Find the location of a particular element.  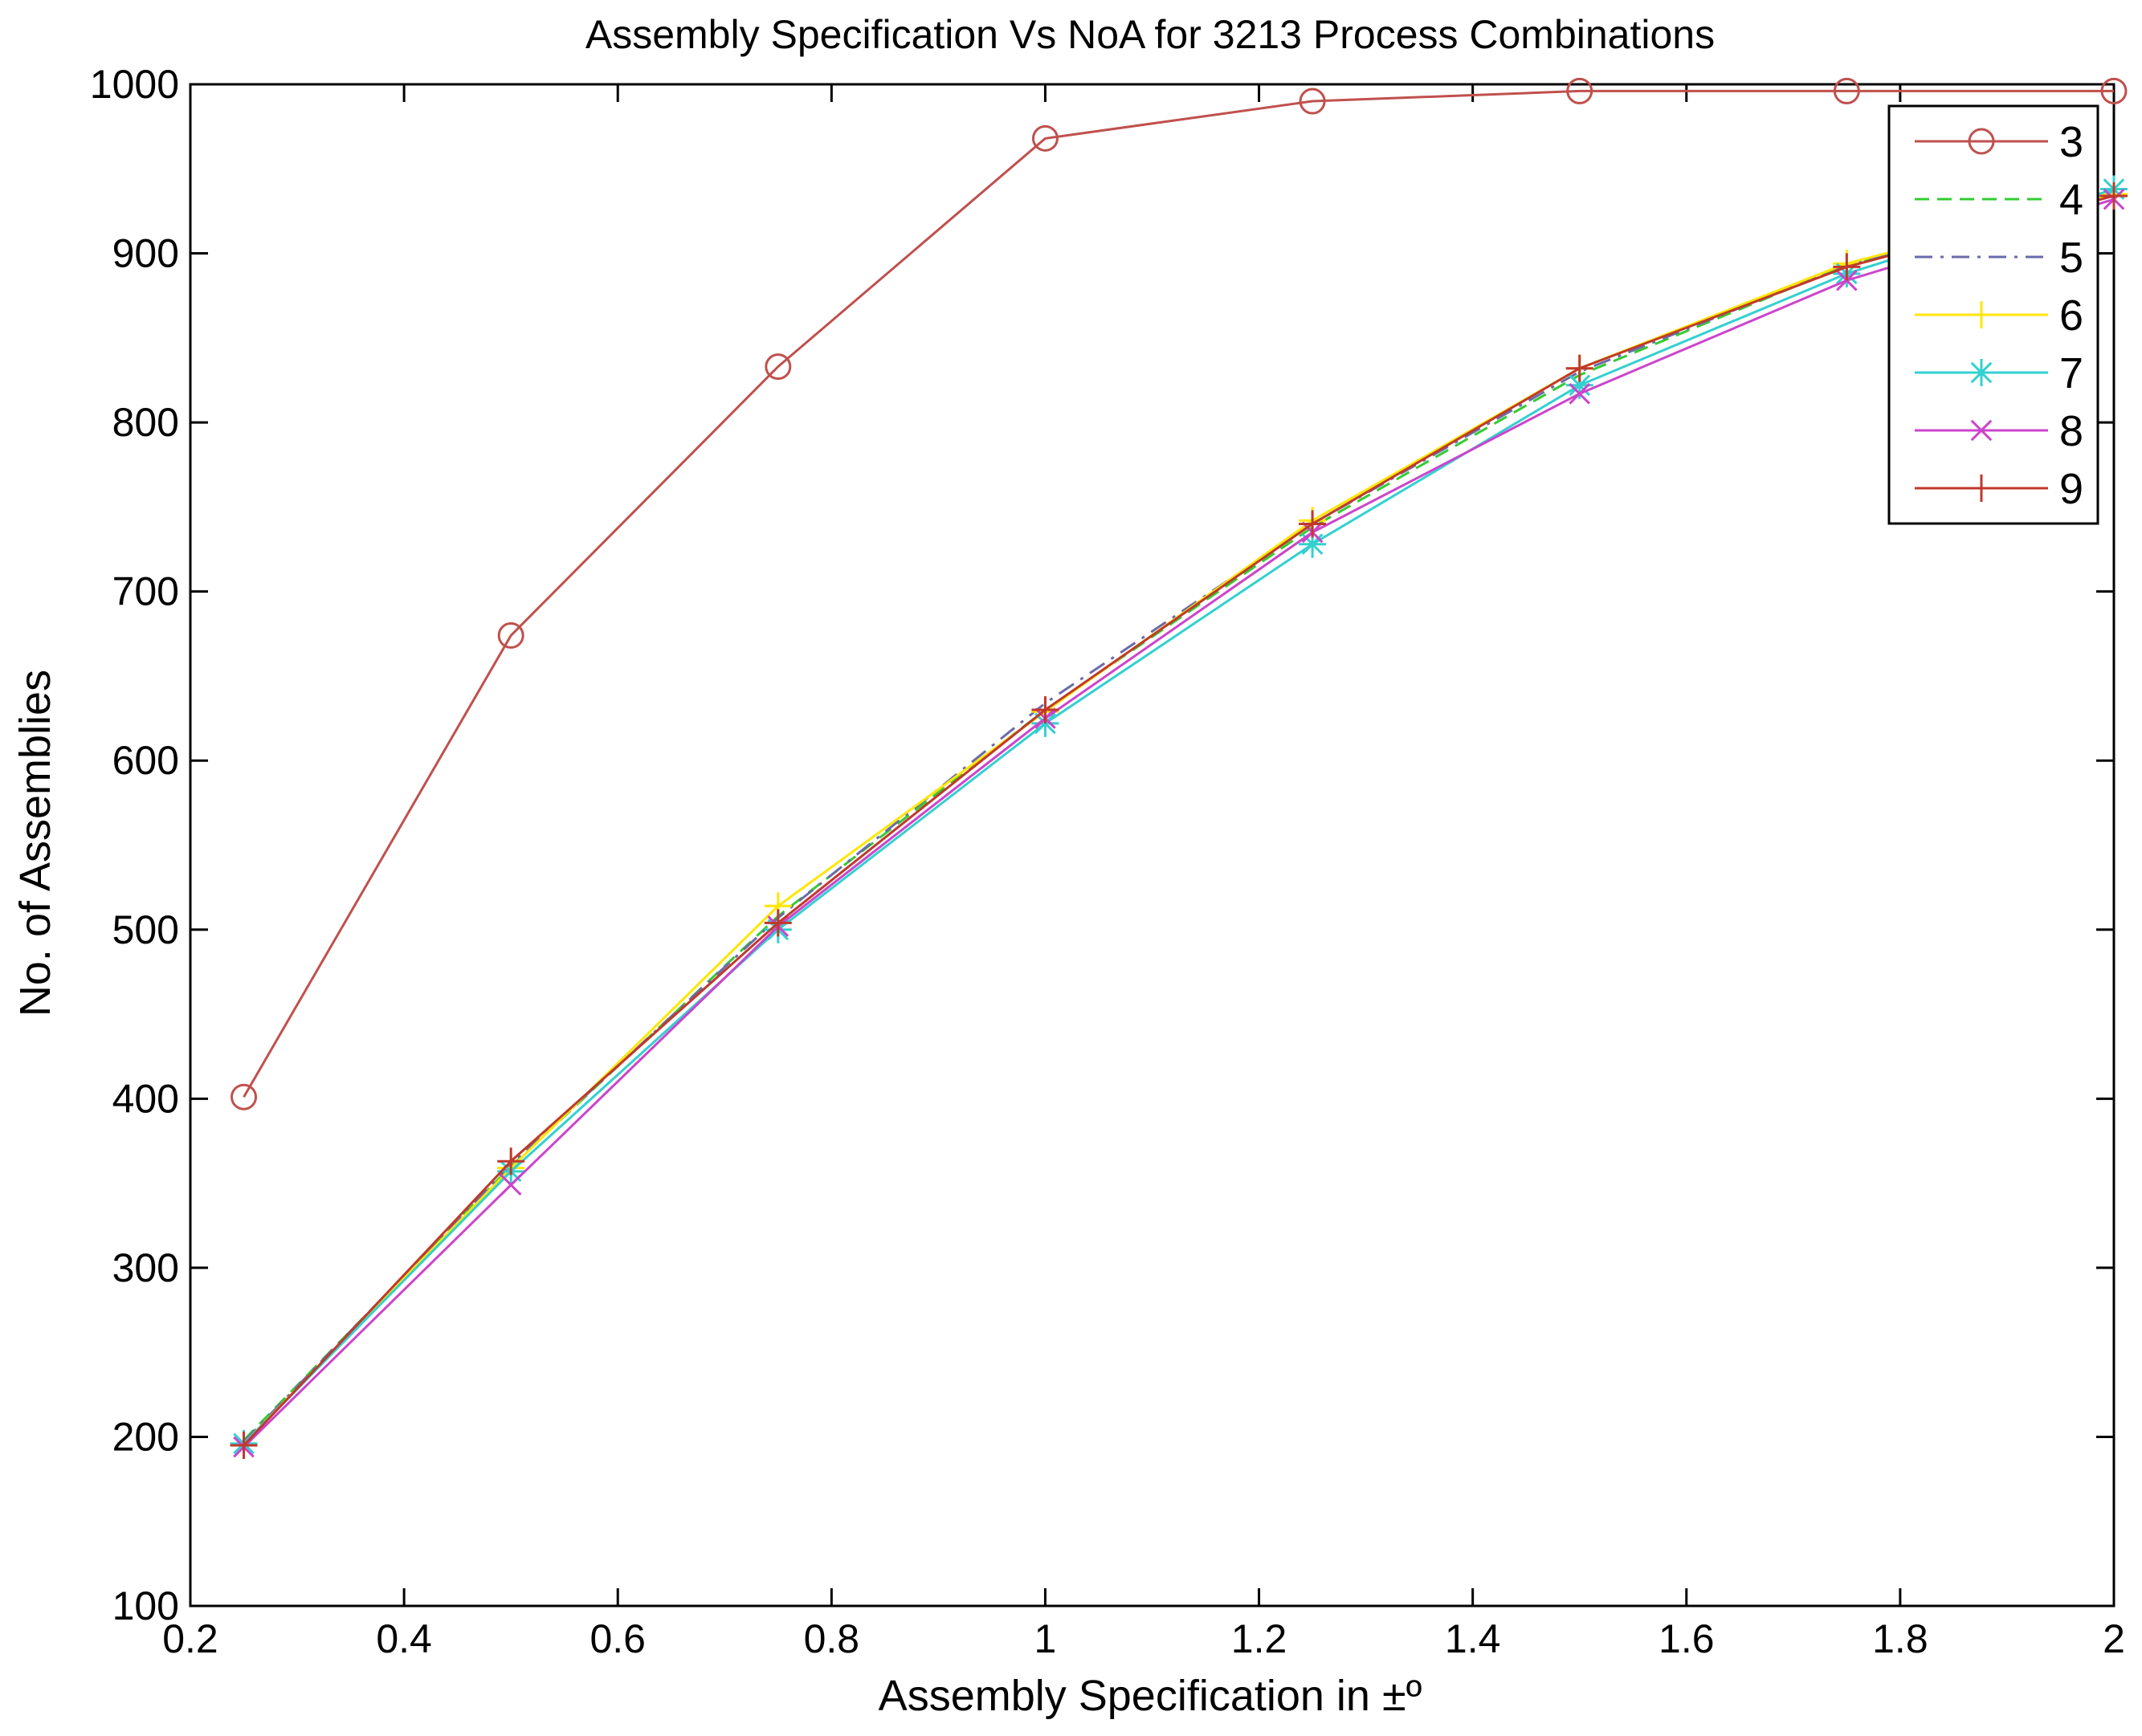

y-tick-label: 300 is located at coordinates (145, 1267).